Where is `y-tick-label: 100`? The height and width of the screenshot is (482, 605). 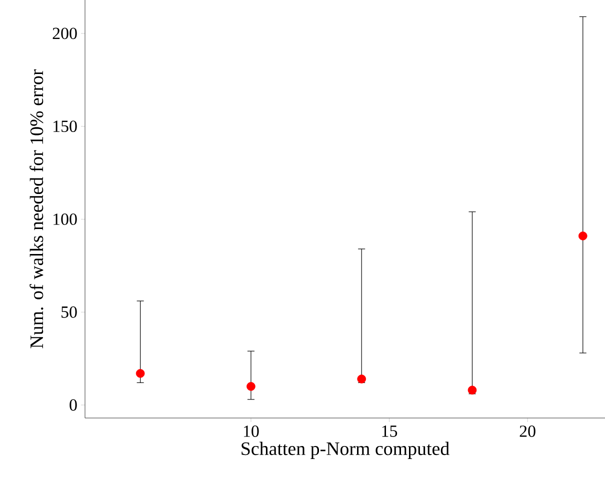 y-tick-label: 100 is located at coordinates (65, 219).